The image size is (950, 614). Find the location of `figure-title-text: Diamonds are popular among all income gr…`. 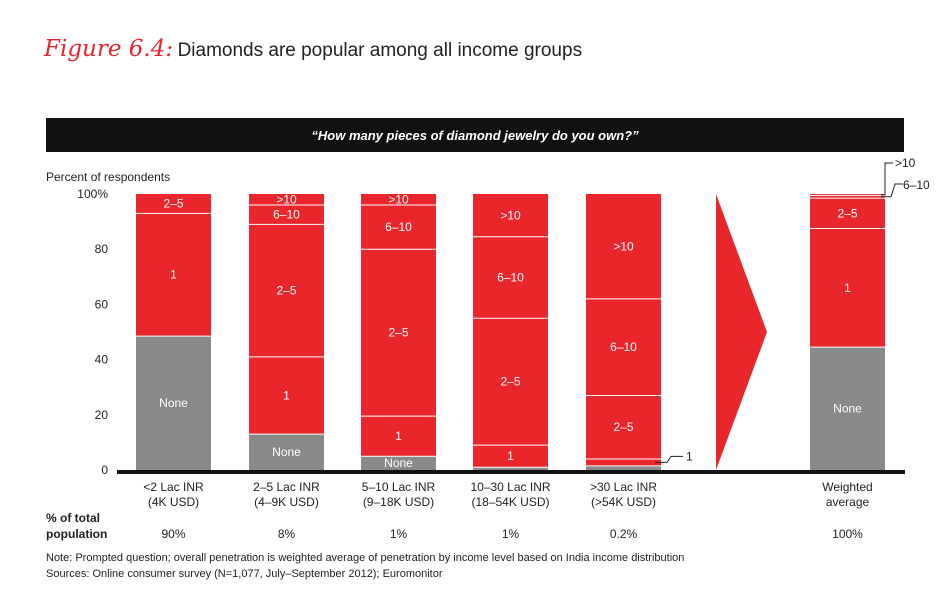

figure-title-text: Diamonds are popular among all income gr… is located at coordinates (380, 50).